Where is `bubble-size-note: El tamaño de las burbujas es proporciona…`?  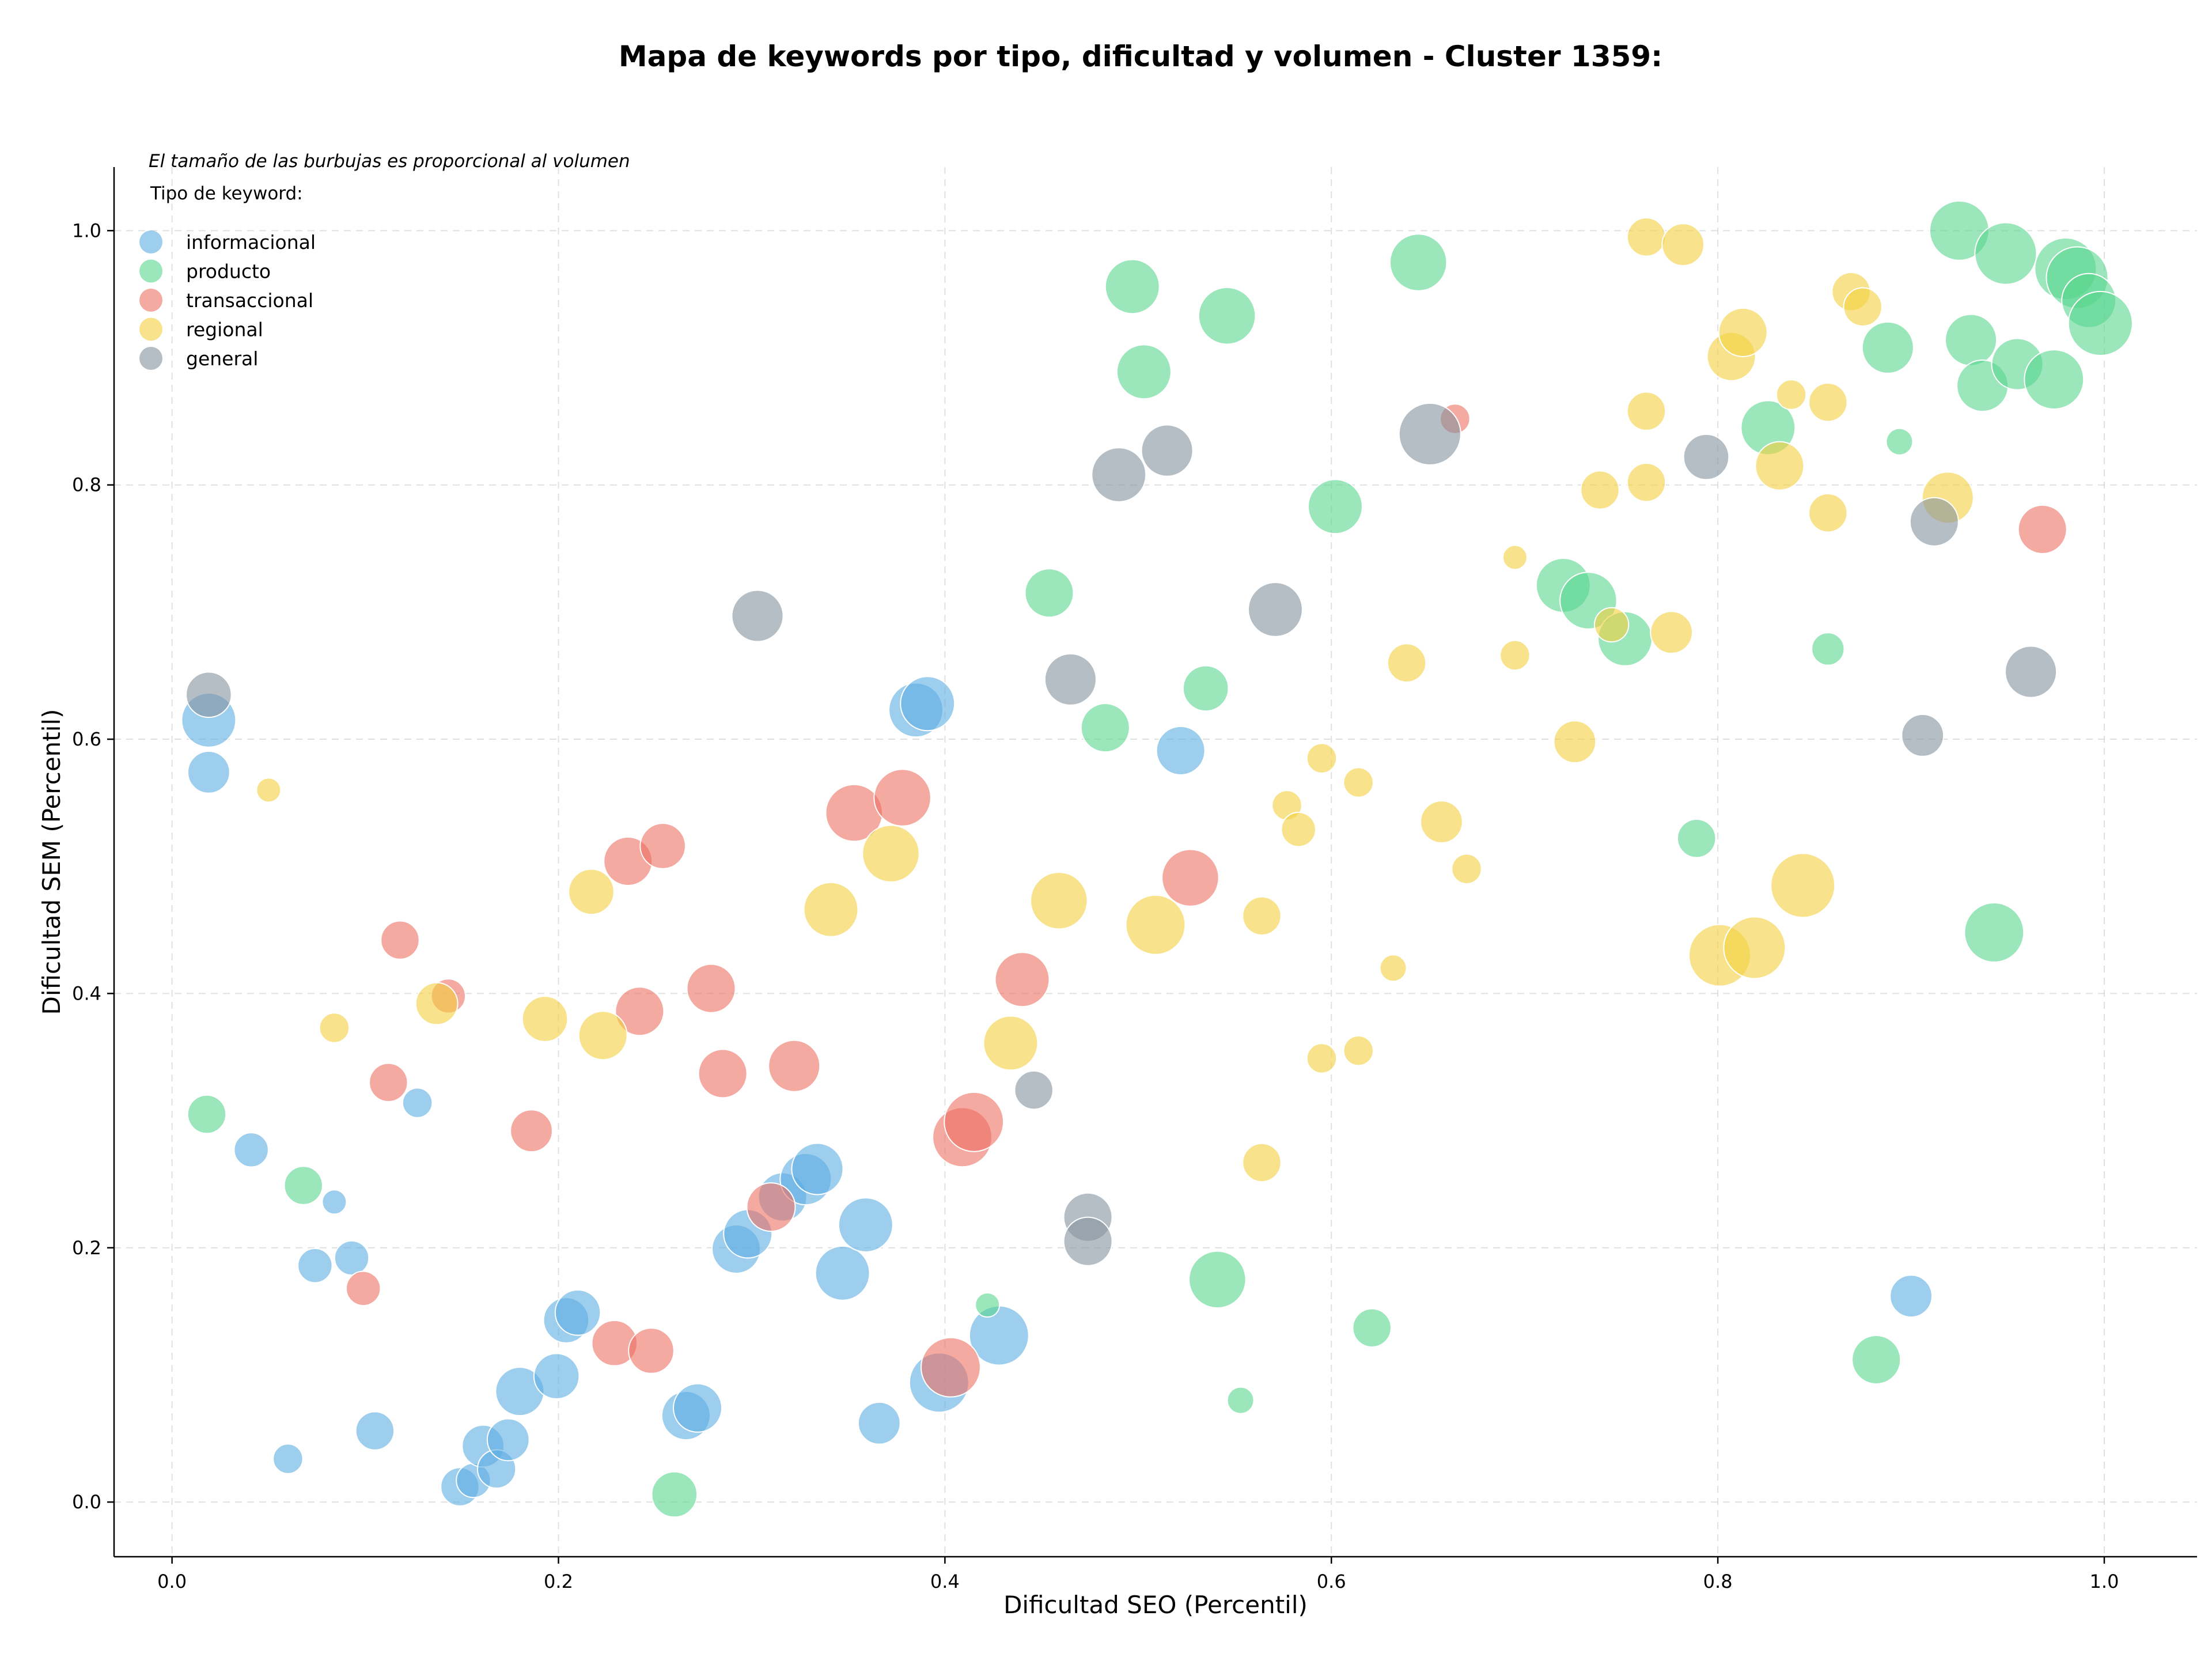
bubble-size-note: El tamaño de las burbujas es proporciona… is located at coordinates (389, 161).